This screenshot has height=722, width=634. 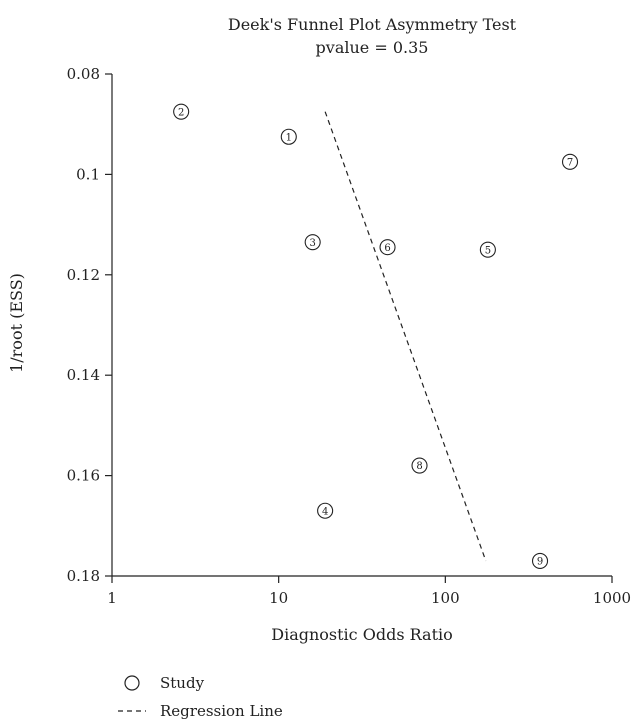 I want to click on y-tick-label: 0.16, so click(x=83, y=476).